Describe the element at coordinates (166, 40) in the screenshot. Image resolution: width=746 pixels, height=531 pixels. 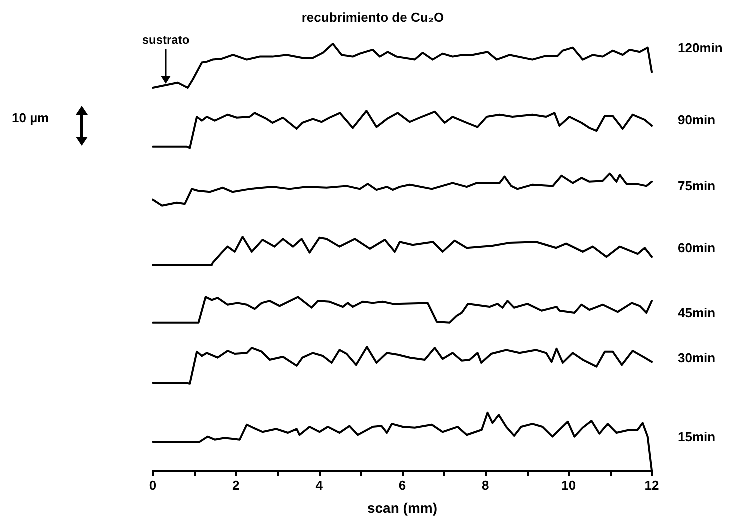
I see `annotation: sustrato` at that location.